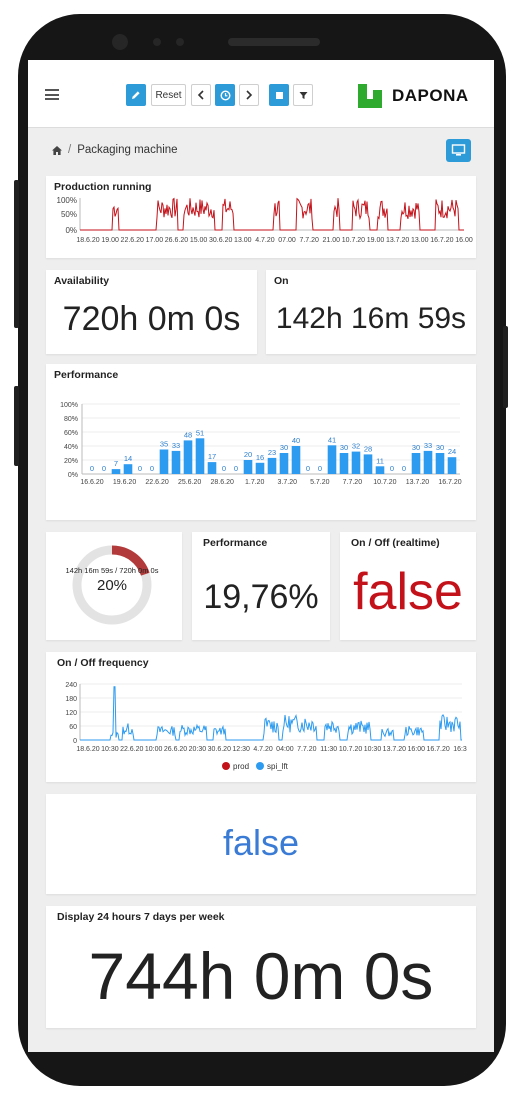 Image resolution: width=521 pixels, height=1100 pixels. What do you see at coordinates (86, 375) in the screenshot?
I see `card-title: Performance` at bounding box center [86, 375].